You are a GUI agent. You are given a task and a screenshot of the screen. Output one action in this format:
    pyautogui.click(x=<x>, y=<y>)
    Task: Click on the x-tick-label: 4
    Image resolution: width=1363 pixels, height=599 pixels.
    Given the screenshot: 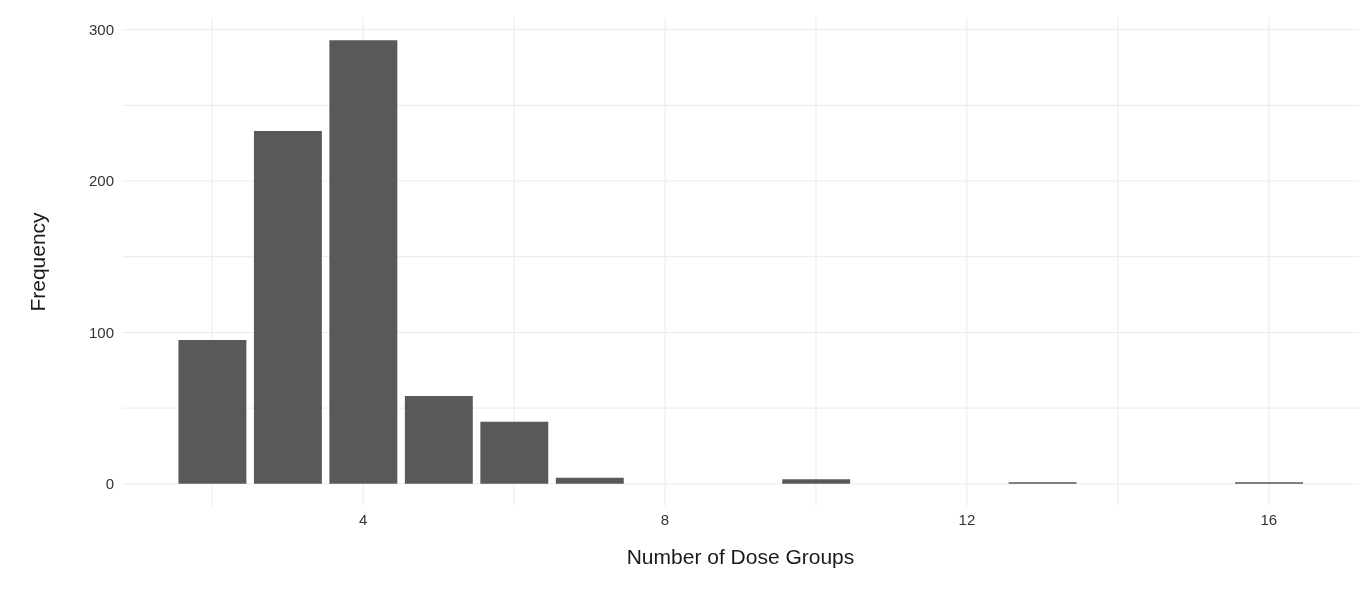 What is the action you would take?
    pyautogui.click(x=363, y=519)
    